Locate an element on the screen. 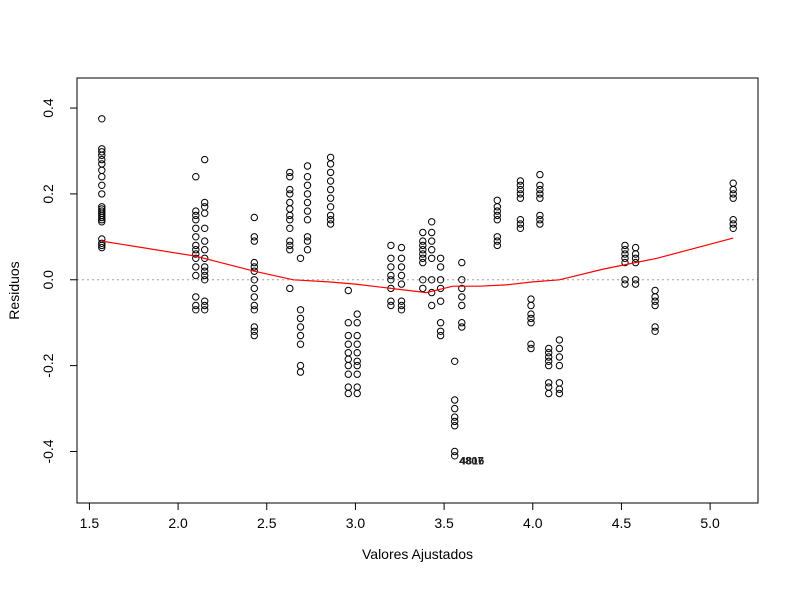 This screenshot has height=600, width=800. outlier-label: 4807 is located at coordinates (471, 461).